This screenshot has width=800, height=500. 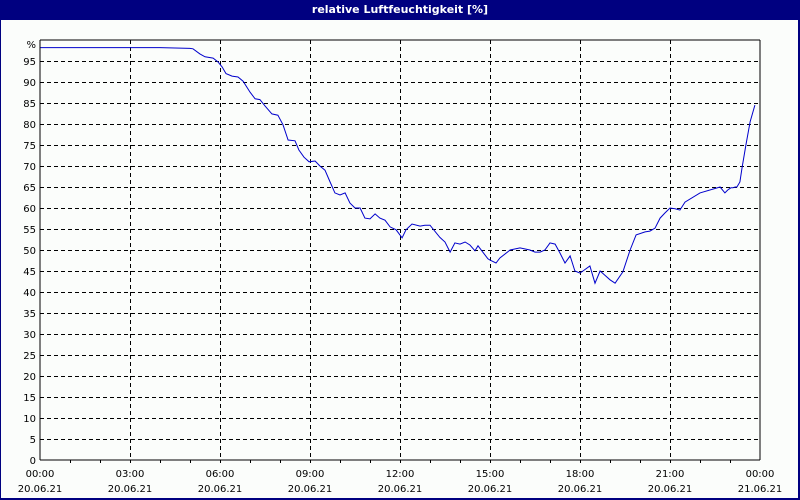 I want to click on y-unit-label: %, so click(x=31, y=45).